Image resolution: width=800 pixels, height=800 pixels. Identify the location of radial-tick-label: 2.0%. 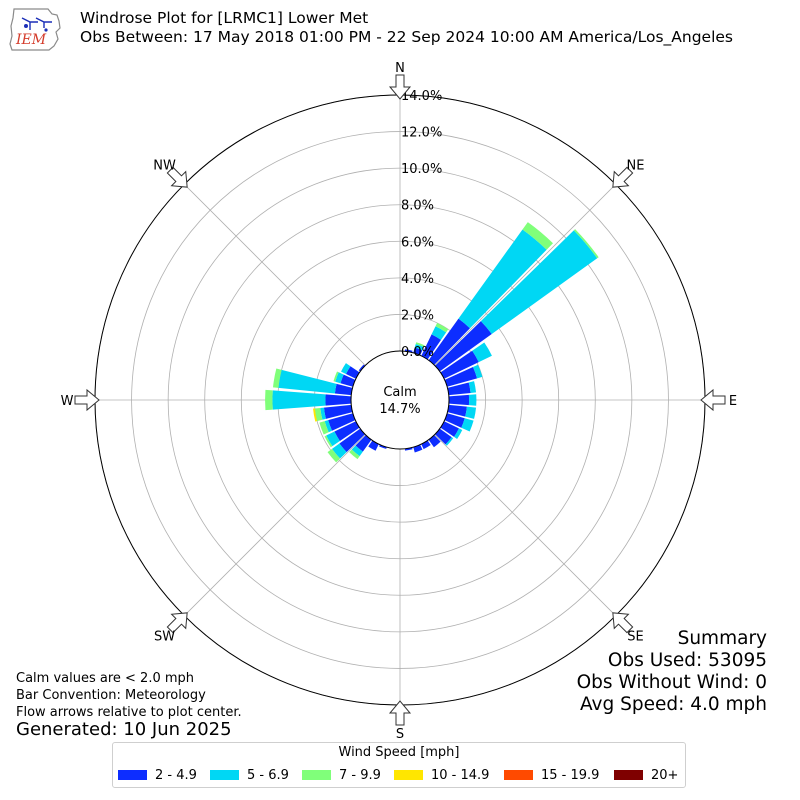
(417, 315).